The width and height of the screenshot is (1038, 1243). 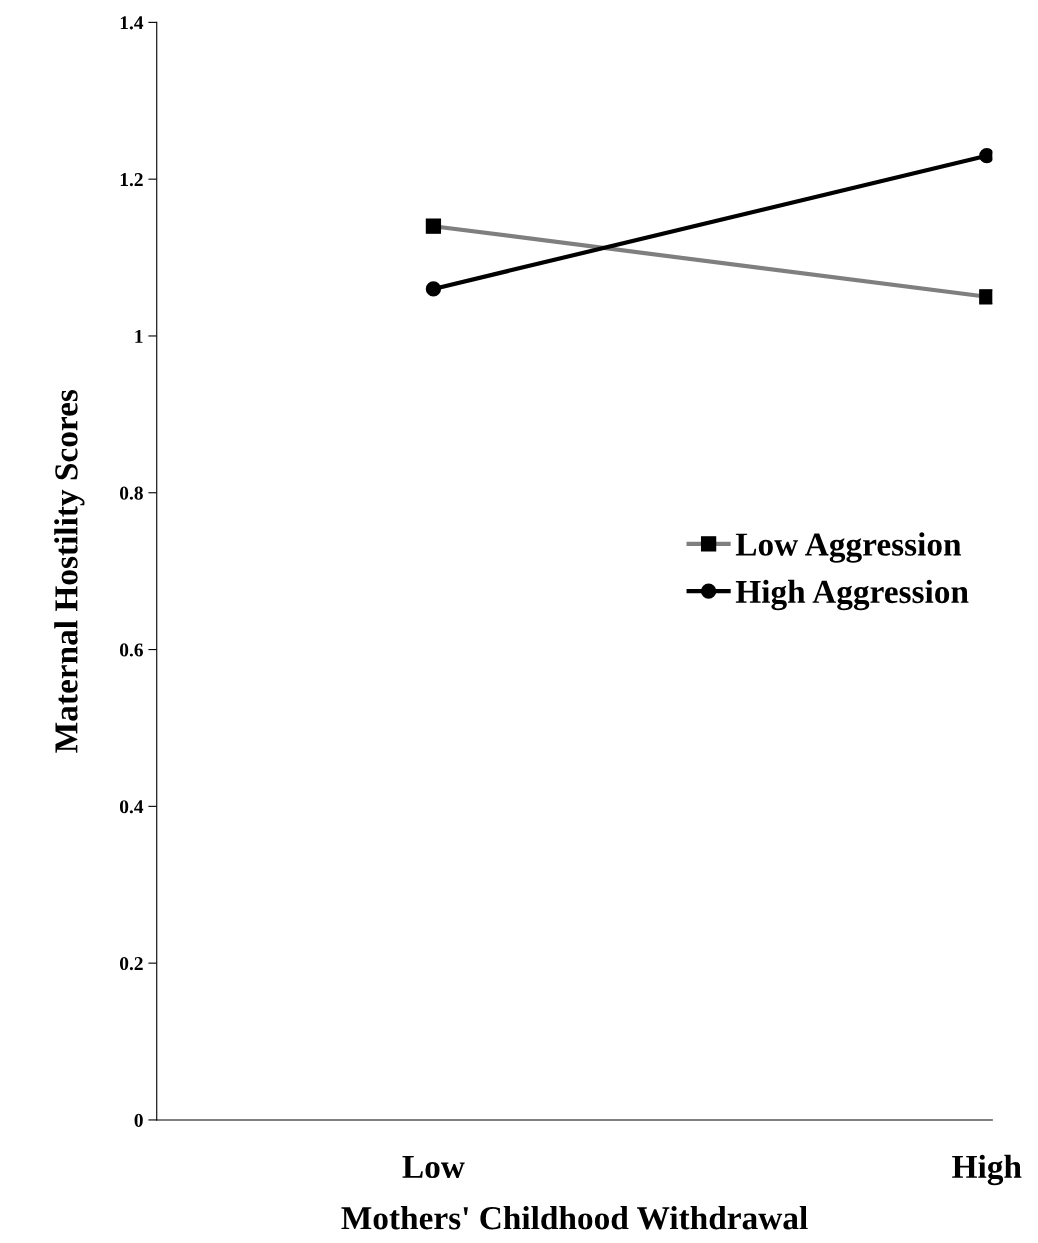 What do you see at coordinates (987, 1170) in the screenshot?
I see `x-tick-label: High` at bounding box center [987, 1170].